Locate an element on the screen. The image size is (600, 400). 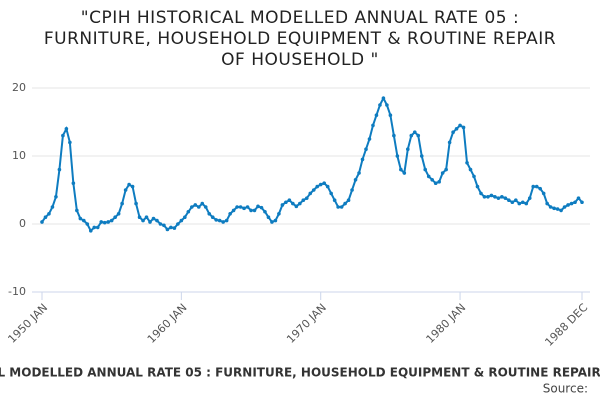
source: Source: is located at coordinates (565, 389).